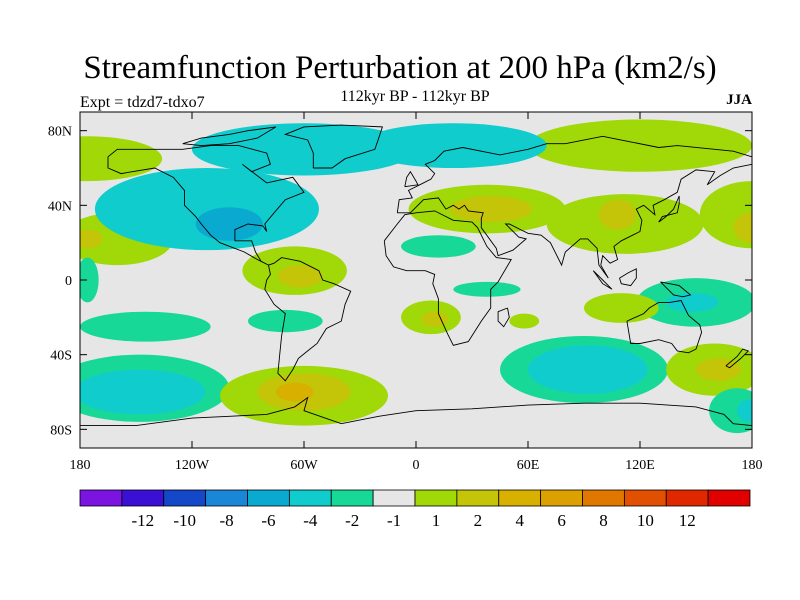  Describe the element at coordinates (60, 132) in the screenshot. I see `y-tick-label: 80N` at that location.